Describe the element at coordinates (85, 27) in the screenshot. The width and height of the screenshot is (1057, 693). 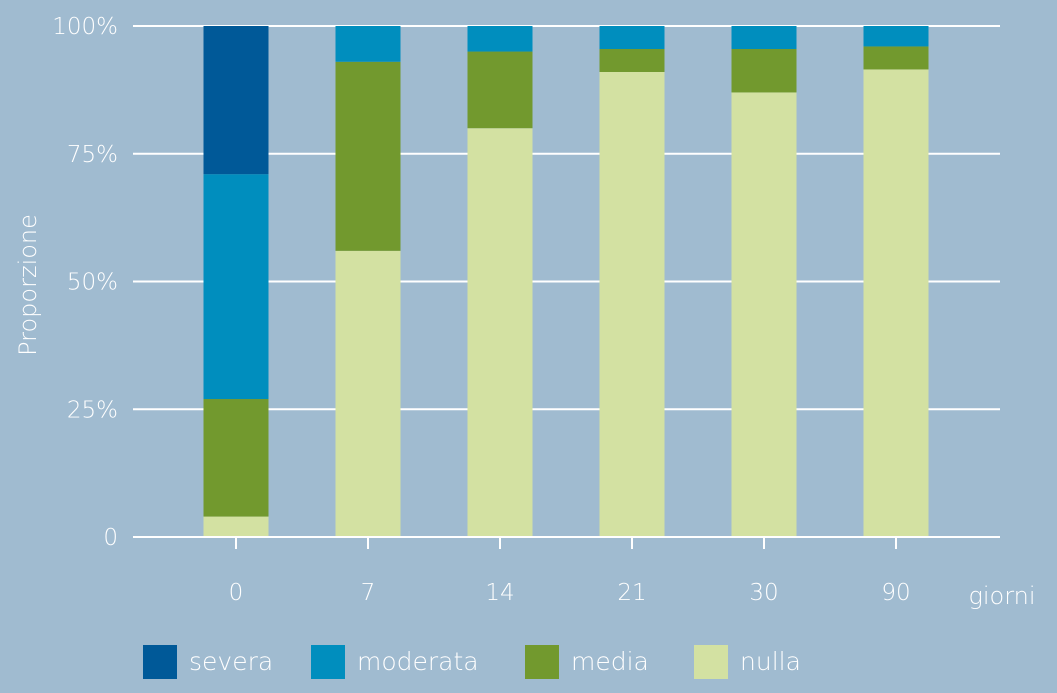
I see `y-tick-label: 100%` at that location.